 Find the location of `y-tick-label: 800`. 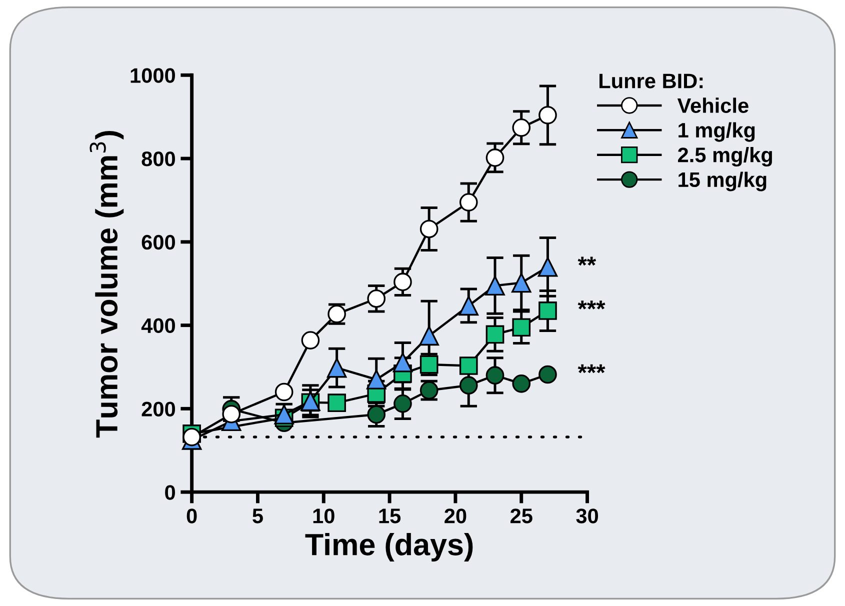

y-tick-label: 800 is located at coordinates (158, 159).